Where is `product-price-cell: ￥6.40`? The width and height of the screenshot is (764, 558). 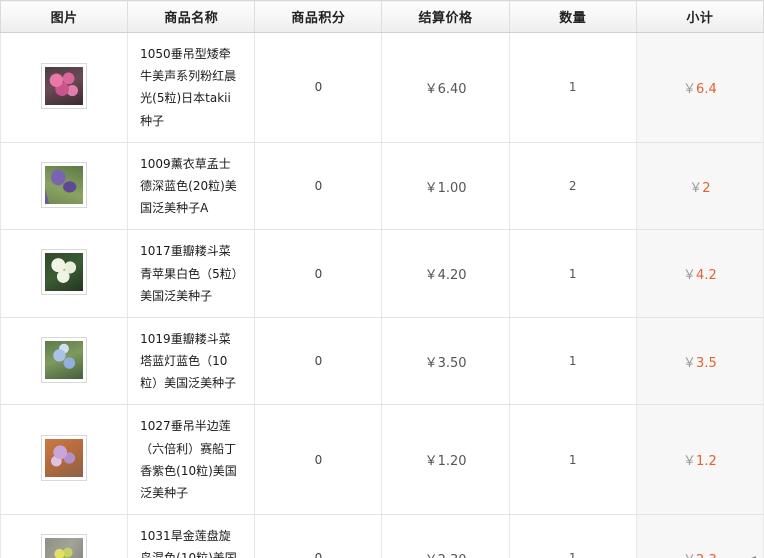
product-price-cell: ￥6.40 is located at coordinates (445, 87).